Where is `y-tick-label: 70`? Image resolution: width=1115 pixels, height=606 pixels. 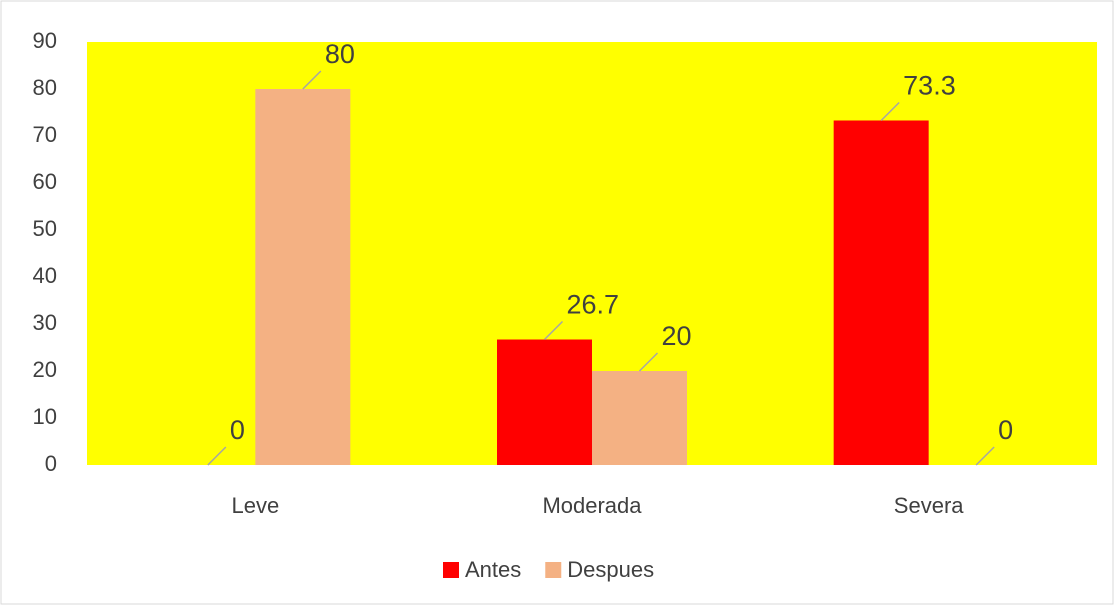
y-tick-label: 70 is located at coordinates (45, 134).